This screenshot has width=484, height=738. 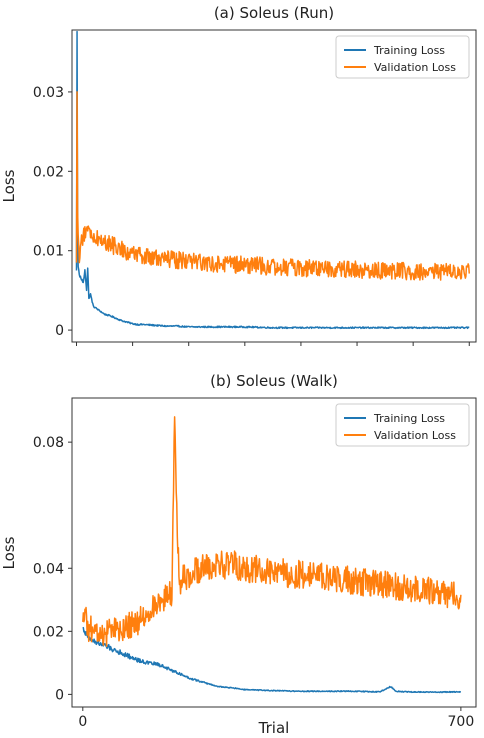 What do you see at coordinates (48, 569) in the screenshot?
I see `y-tick-label: 0.04` at bounding box center [48, 569].